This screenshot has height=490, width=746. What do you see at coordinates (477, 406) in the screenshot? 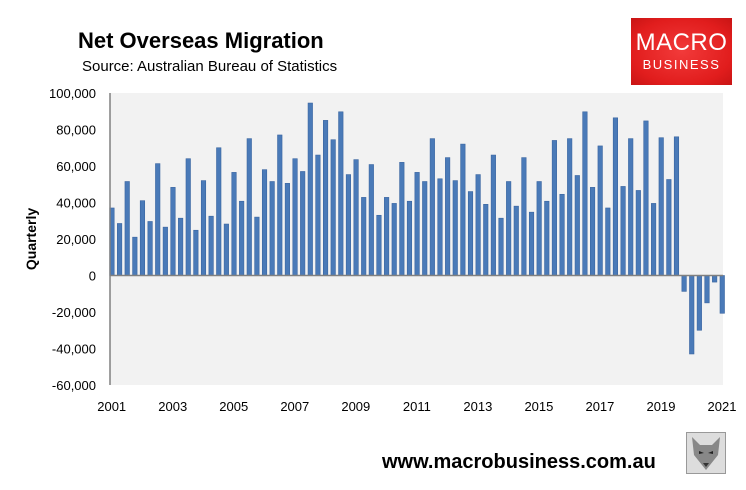
I see `x-tick-label: 2013` at bounding box center [477, 406].